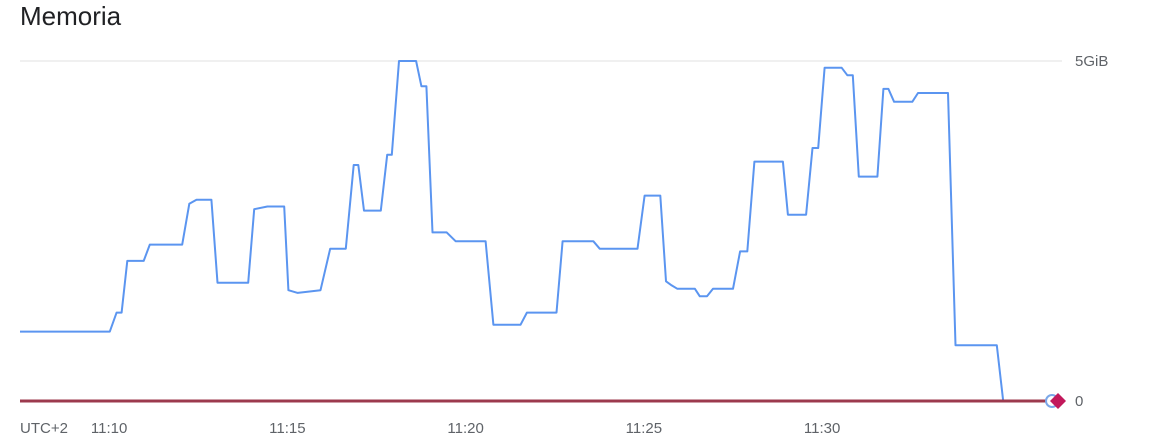 The width and height of the screenshot is (1158, 440). What do you see at coordinates (822, 428) in the screenshot?
I see `x-tick-label: 11:30` at bounding box center [822, 428].